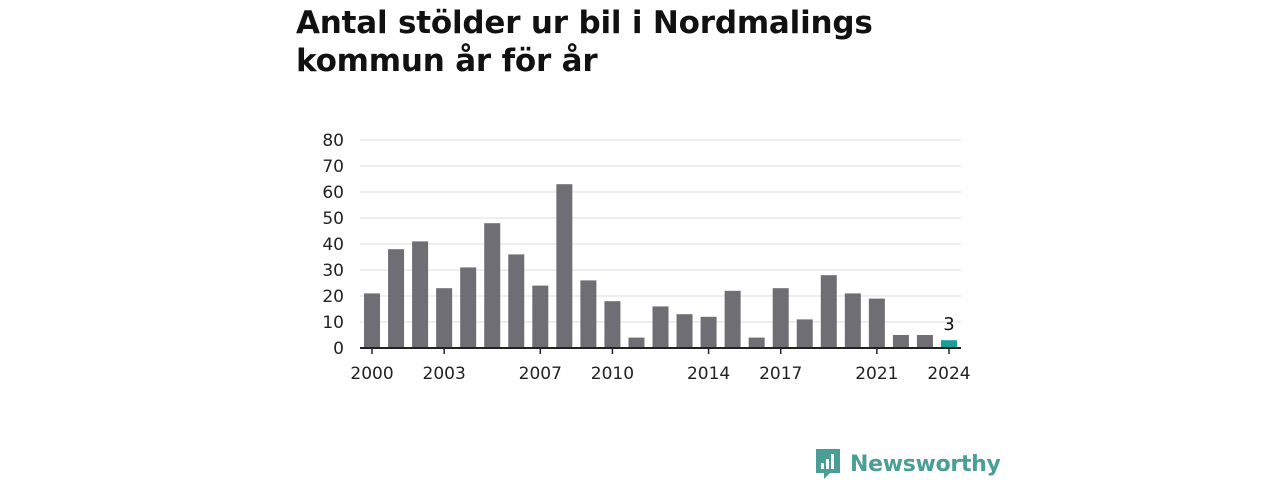 This screenshot has width=1280, height=482. I want to click on x-tick-label: 2014, so click(708, 374).